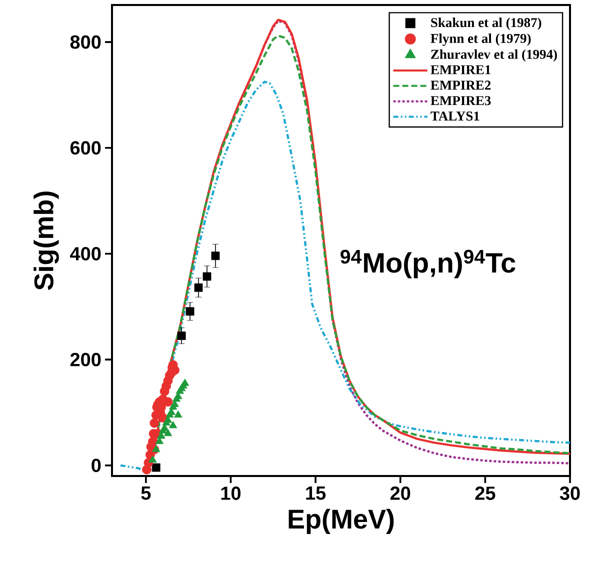 This screenshot has width=595, height=563. I want to click on y-tick-label: 0, so click(96, 465).